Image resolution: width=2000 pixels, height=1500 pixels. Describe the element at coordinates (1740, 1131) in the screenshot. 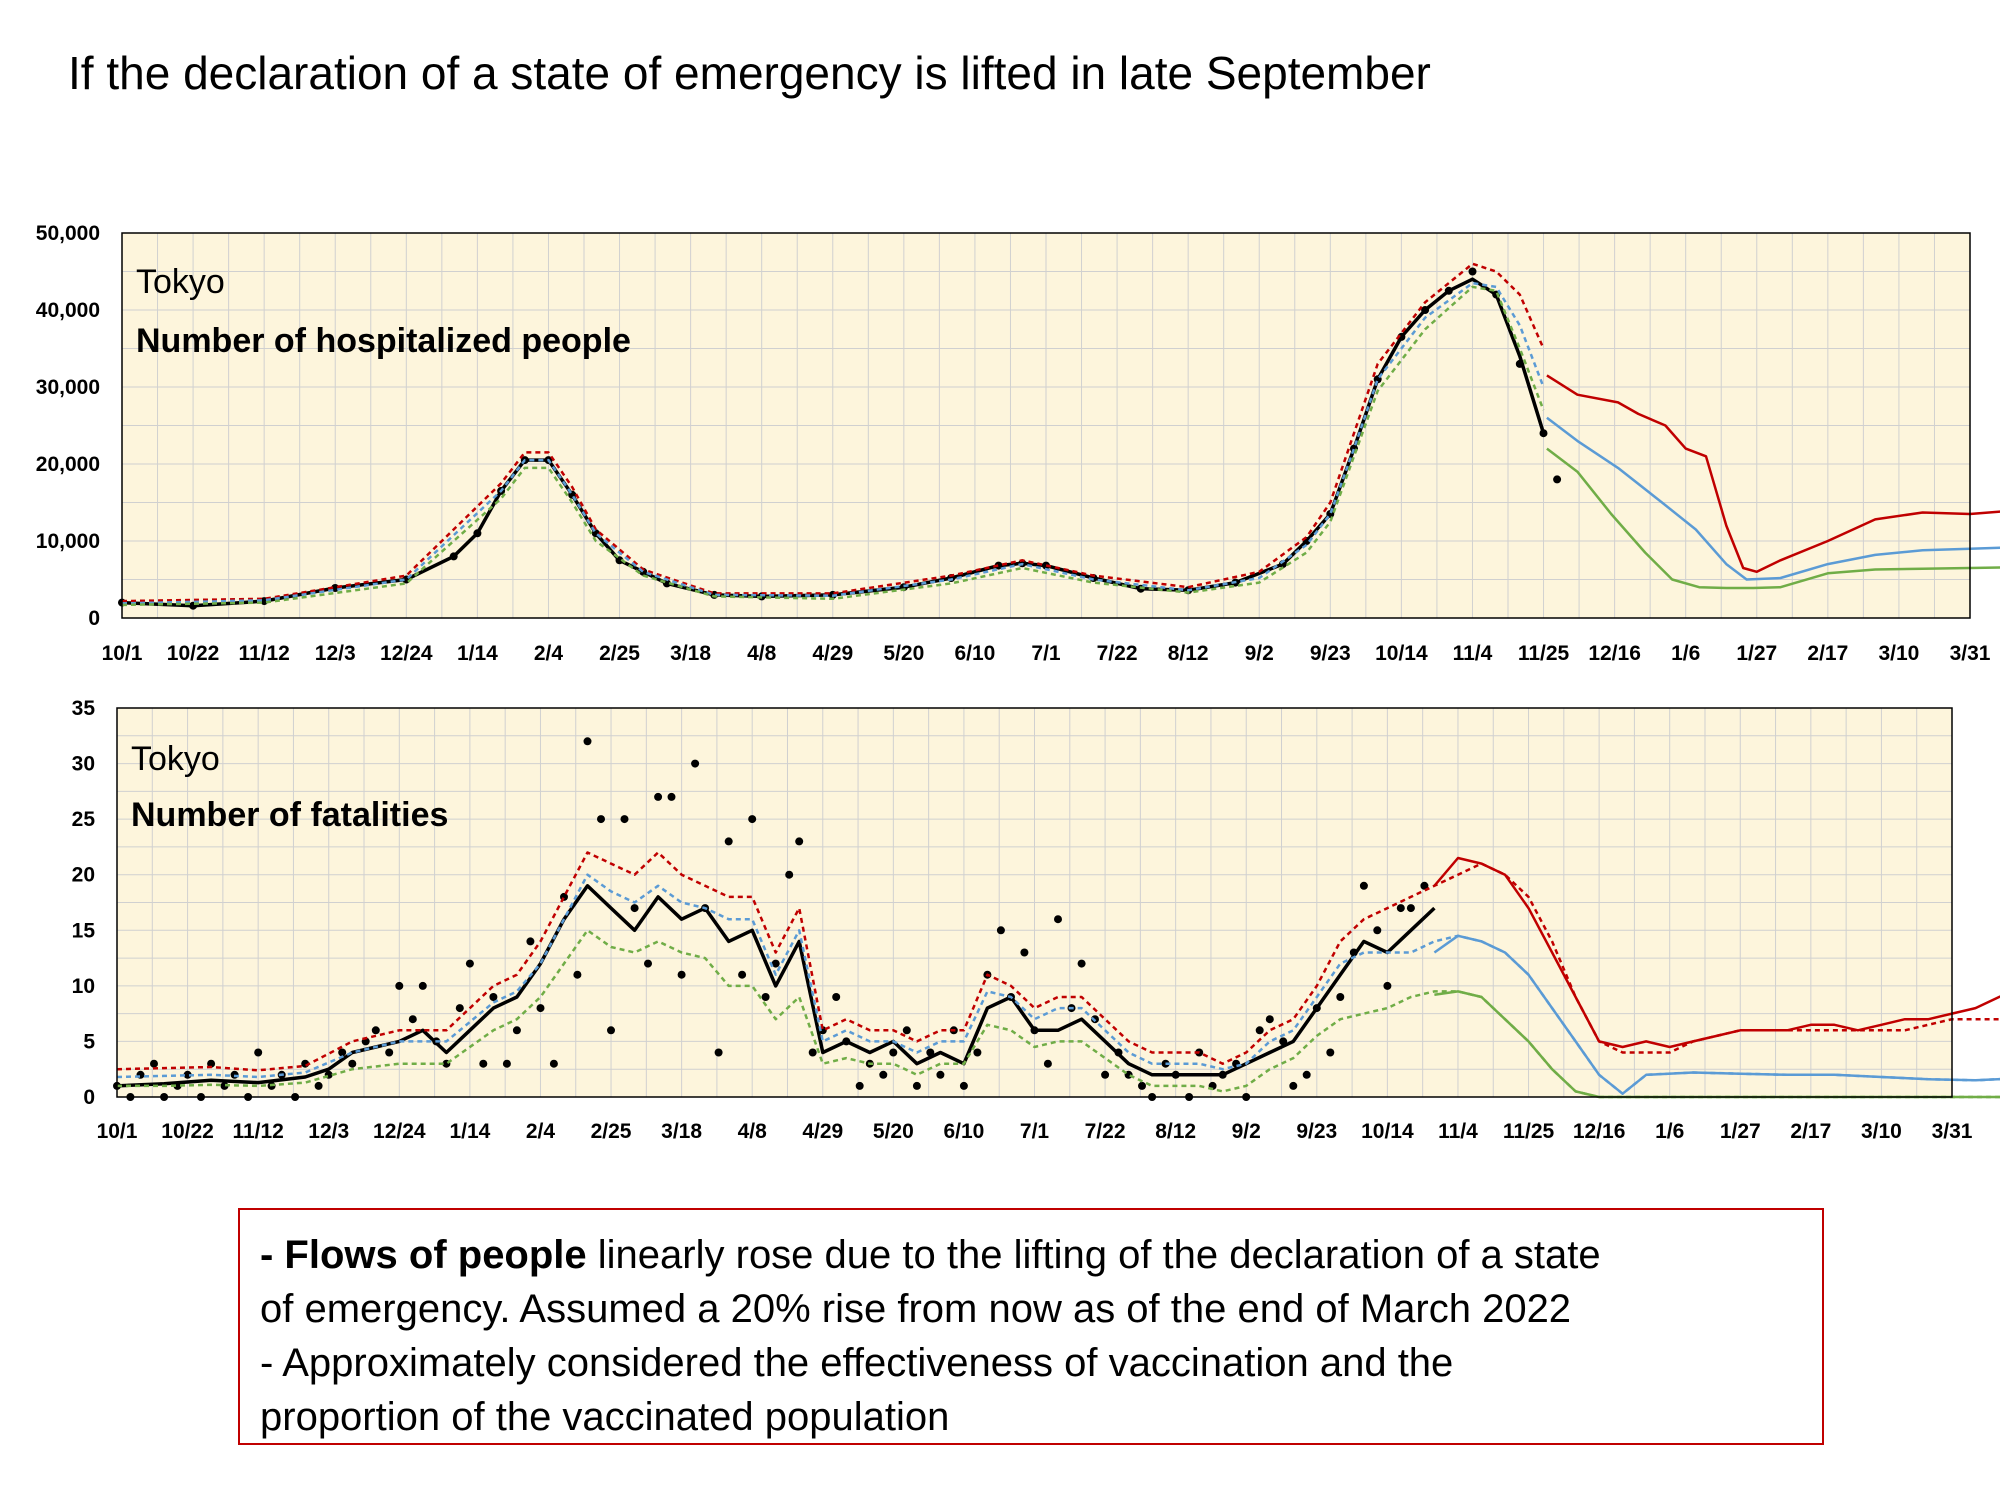

I see `x-tick-label: 1/27` at that location.